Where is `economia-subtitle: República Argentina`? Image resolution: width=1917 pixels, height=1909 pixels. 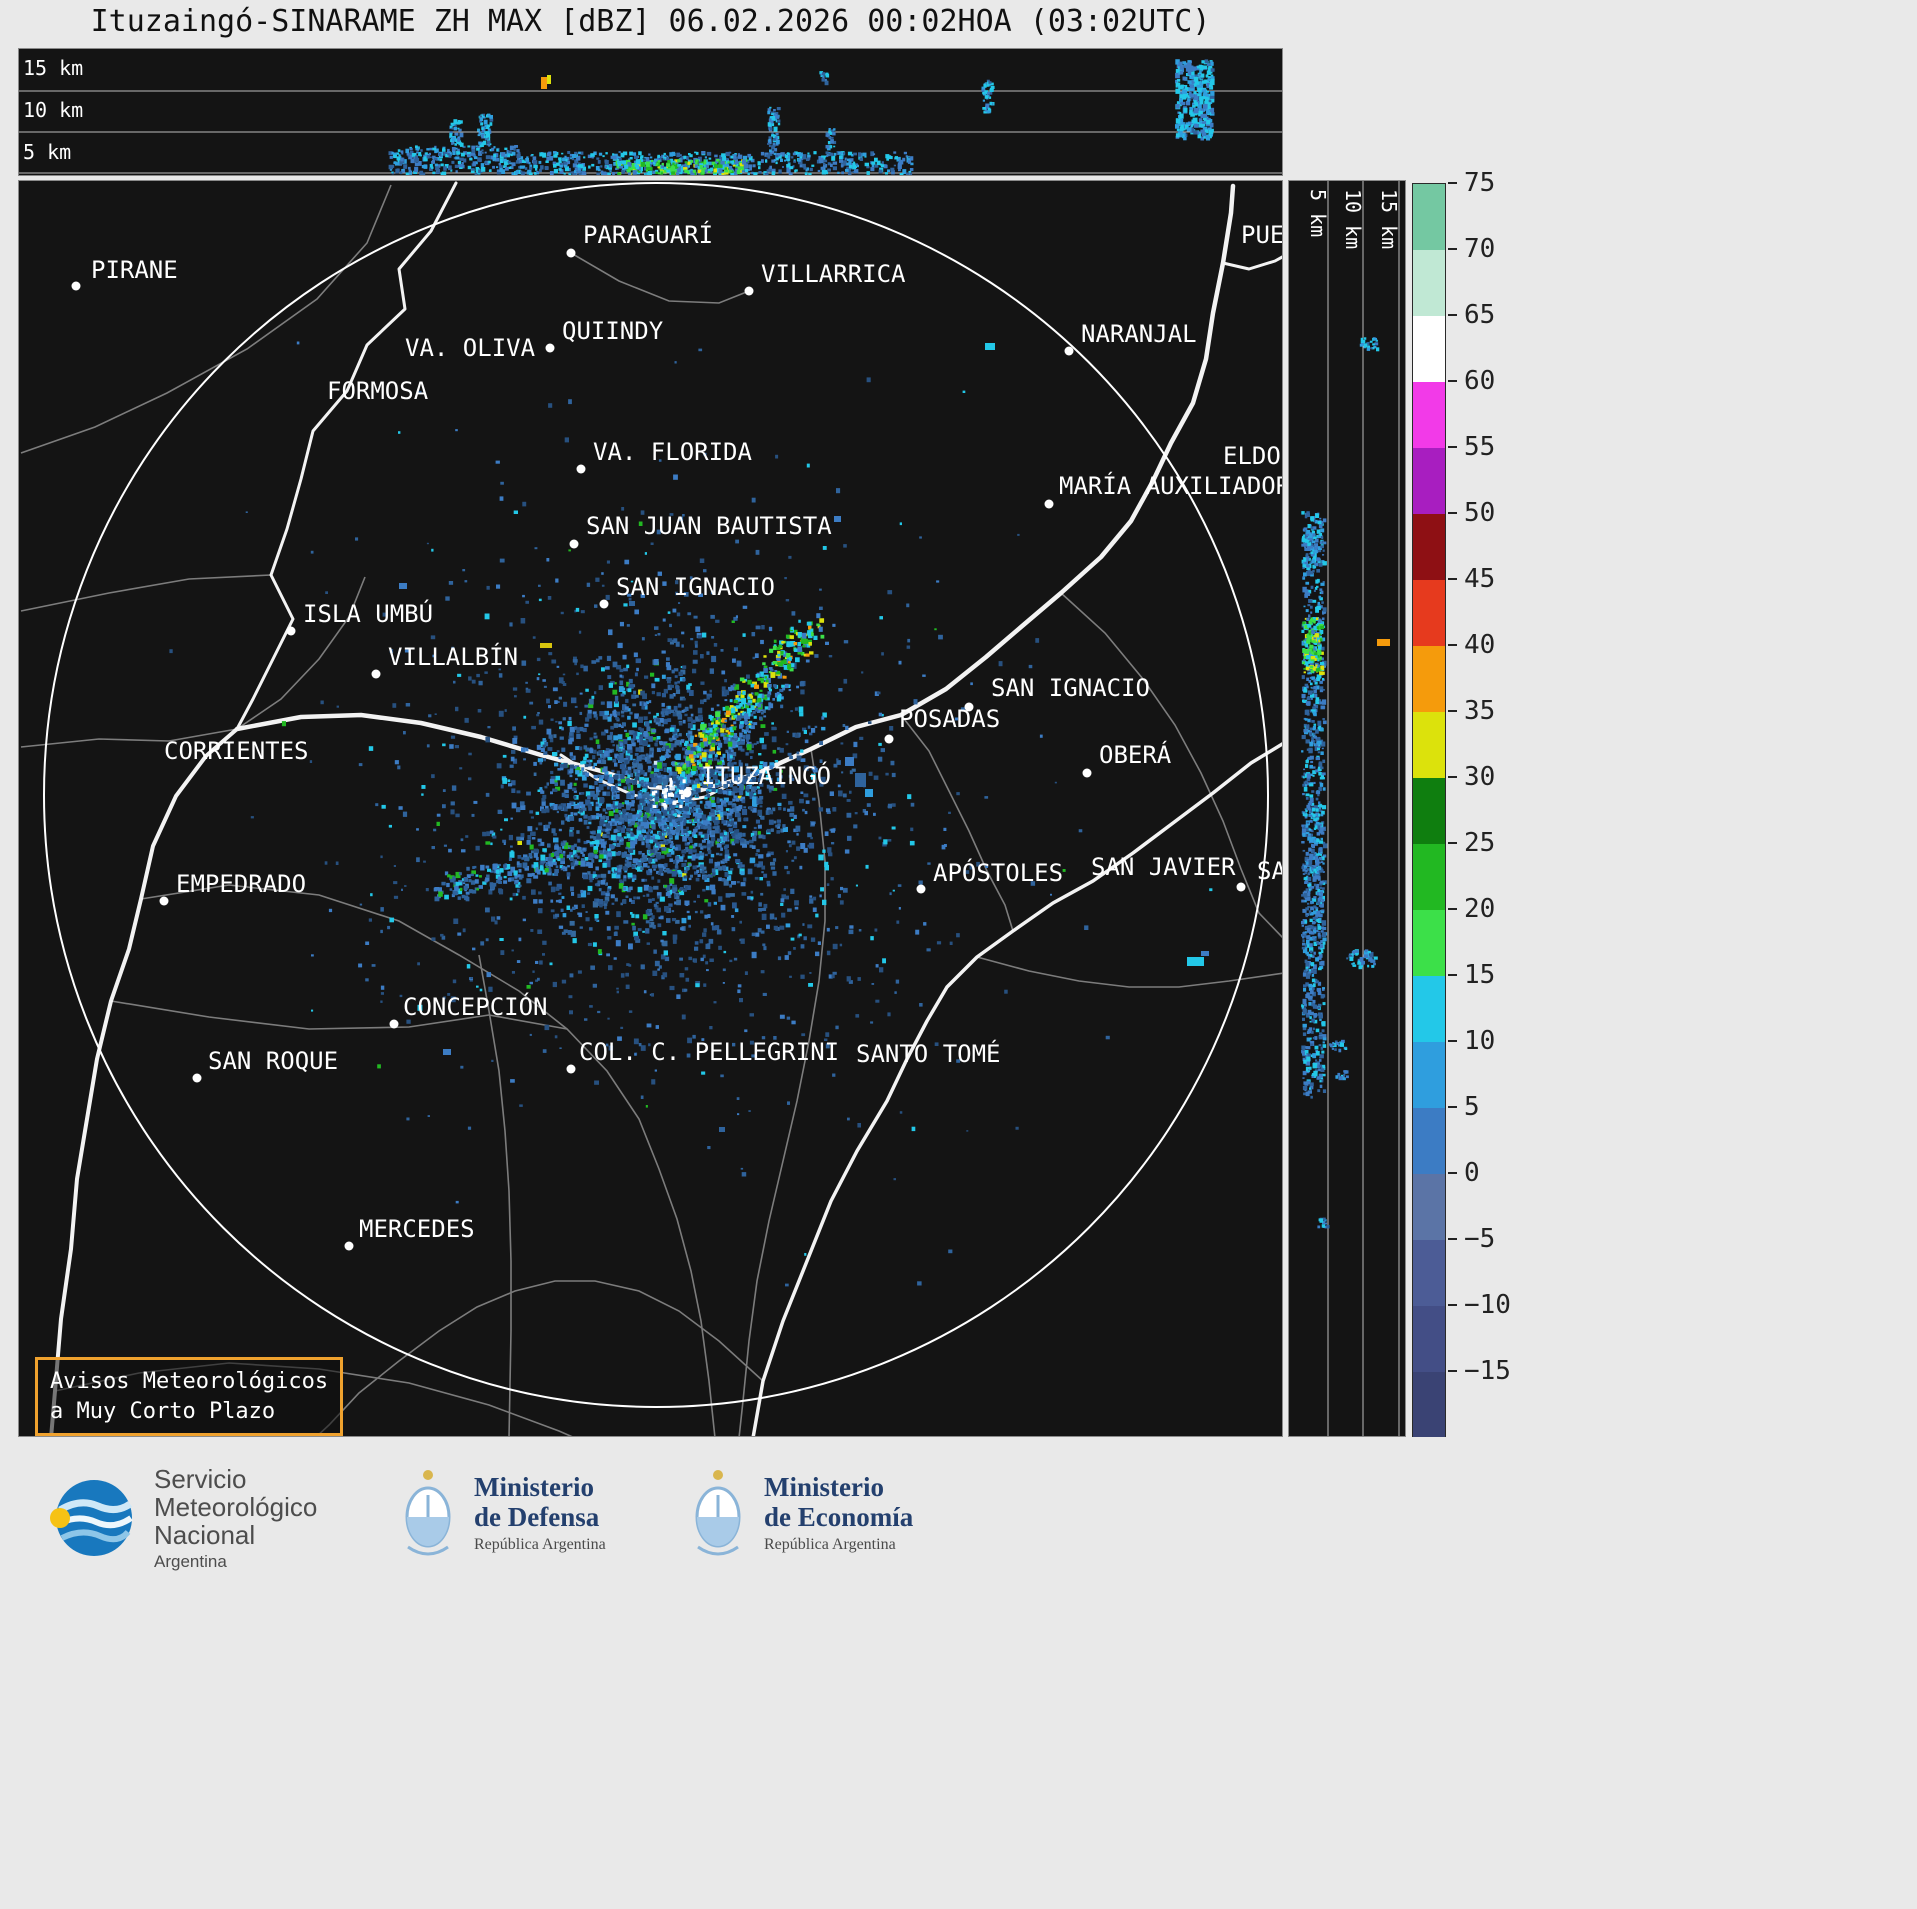
economia-subtitle: República Argentina is located at coordinates (830, 1545).